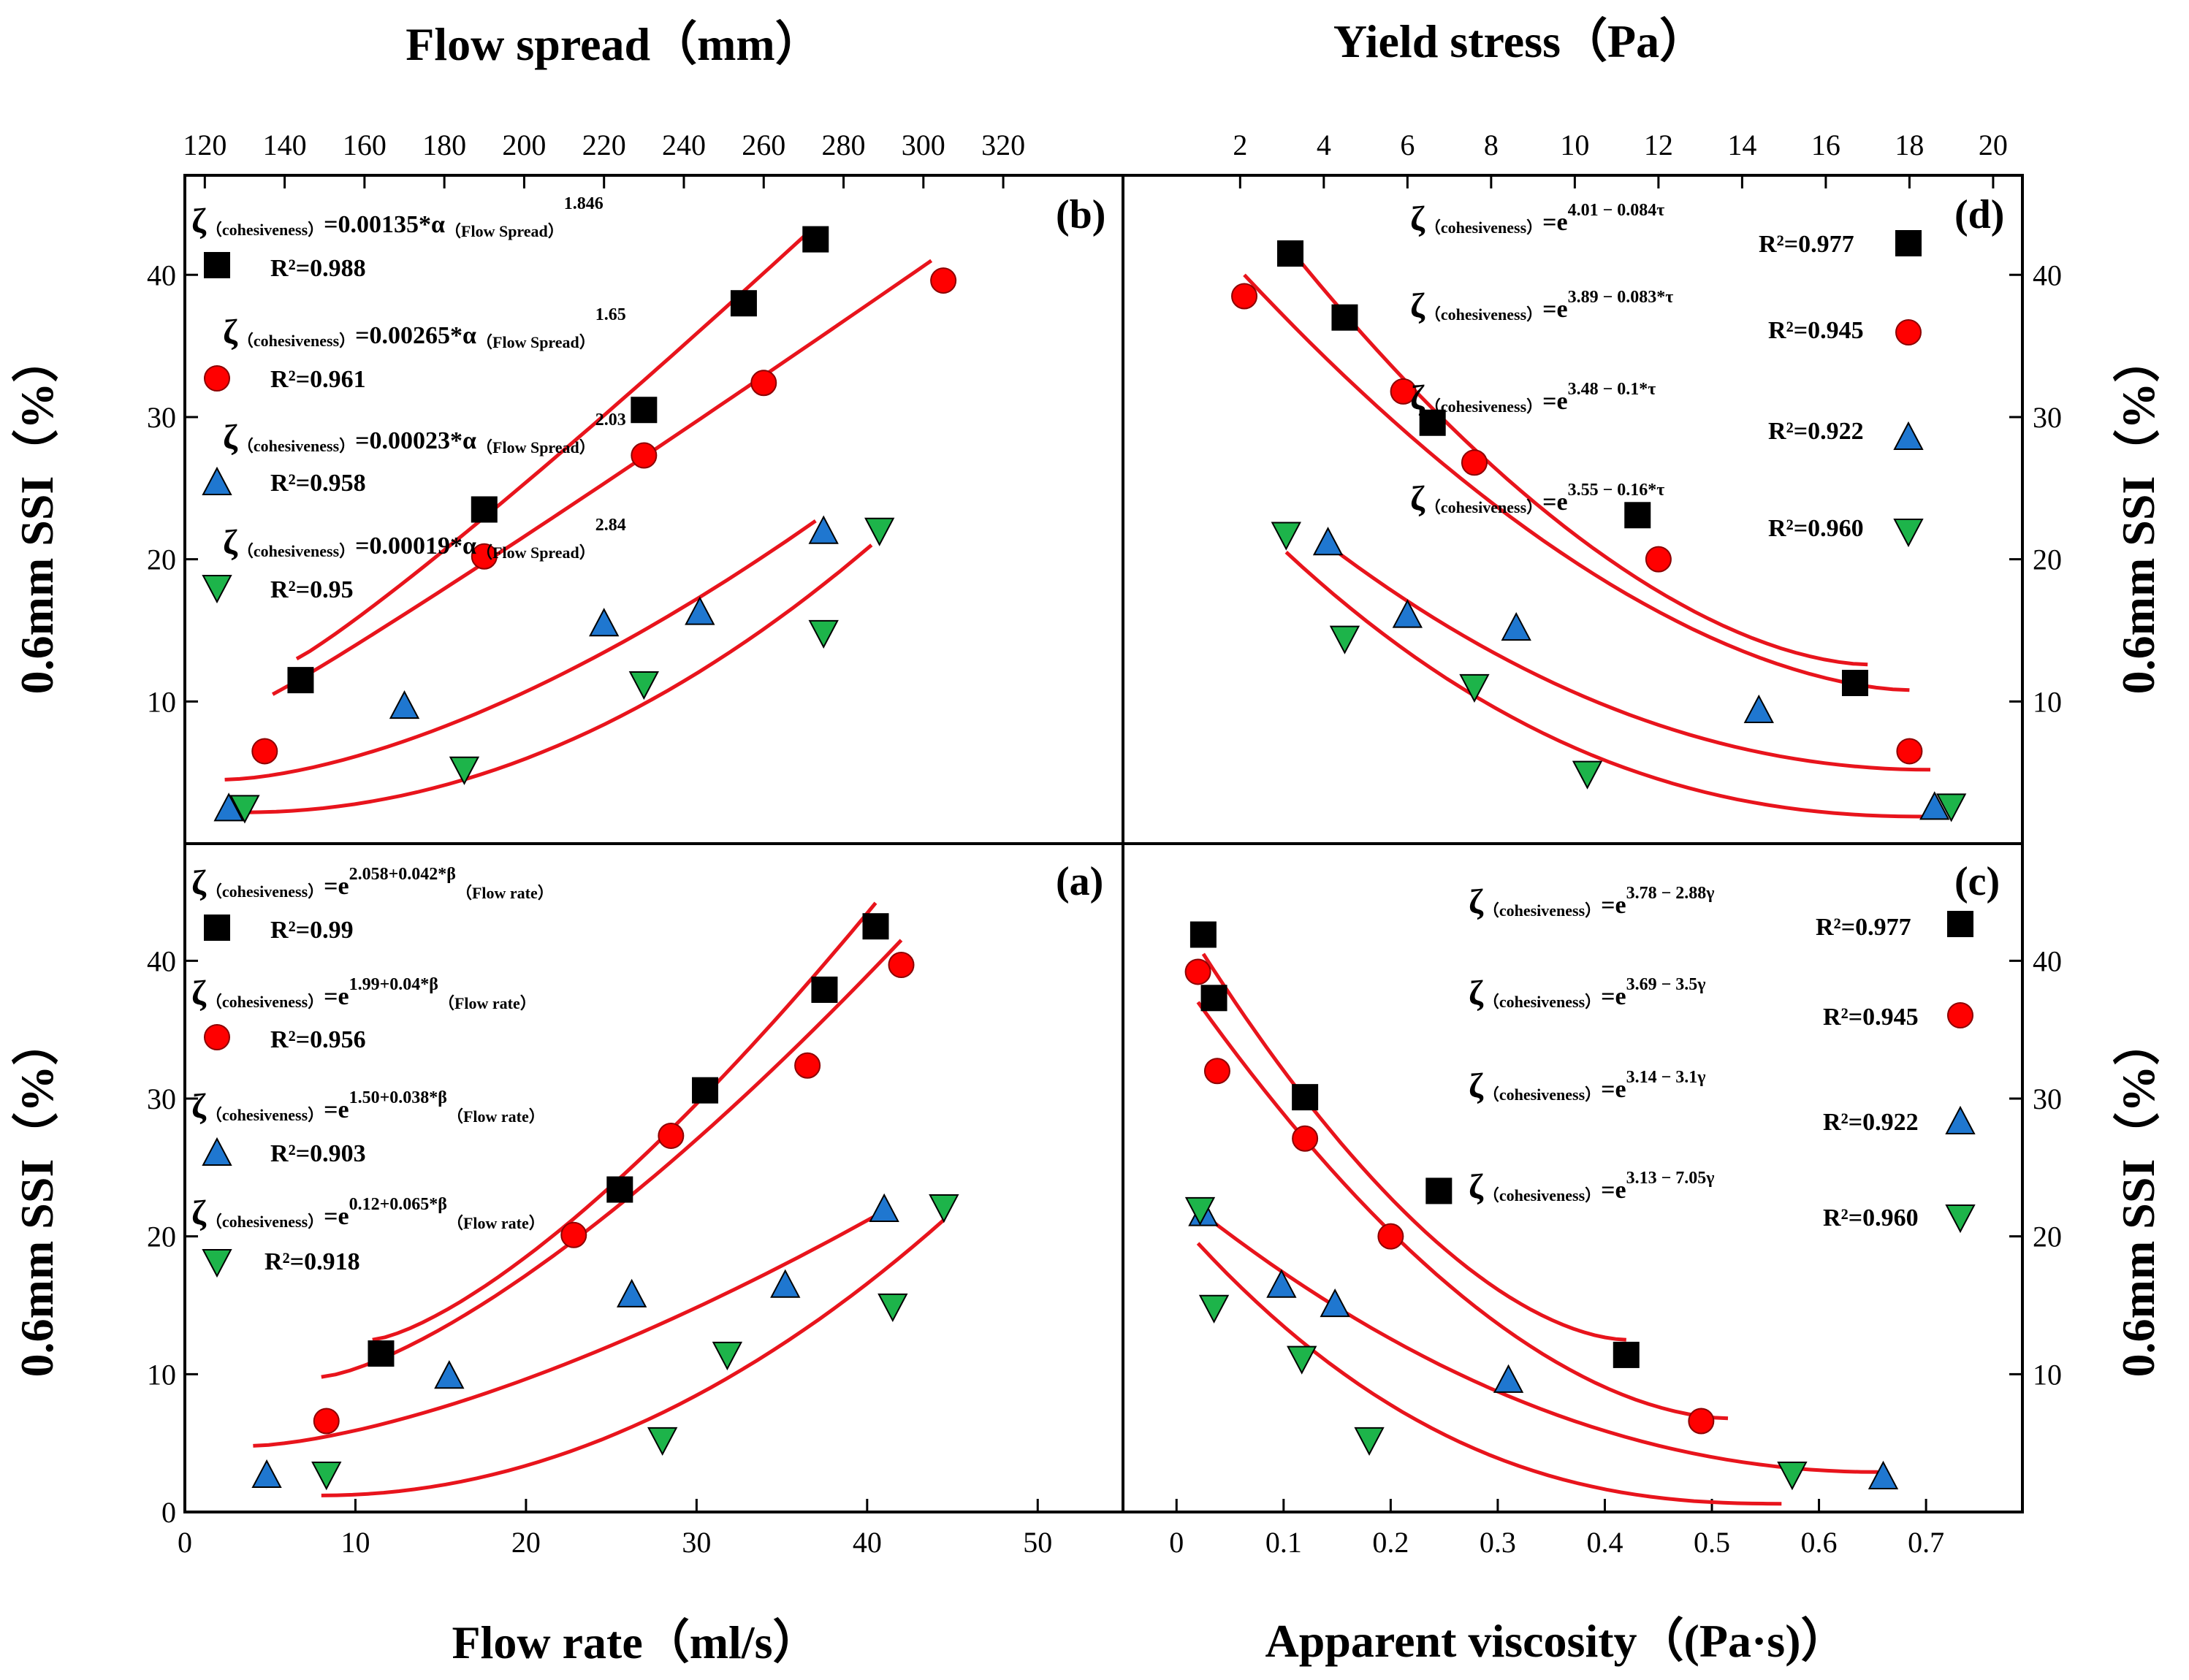  Describe the element at coordinates (161, 1237) in the screenshot. I see `a-y-tick-label: 20` at that location.